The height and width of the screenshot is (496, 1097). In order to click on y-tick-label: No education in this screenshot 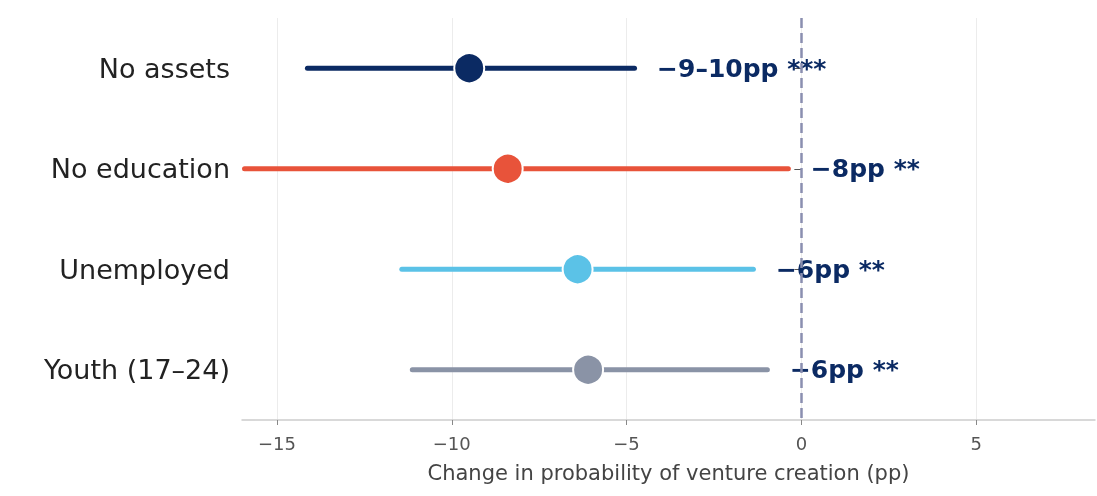, I will do `click(140, 169)`.